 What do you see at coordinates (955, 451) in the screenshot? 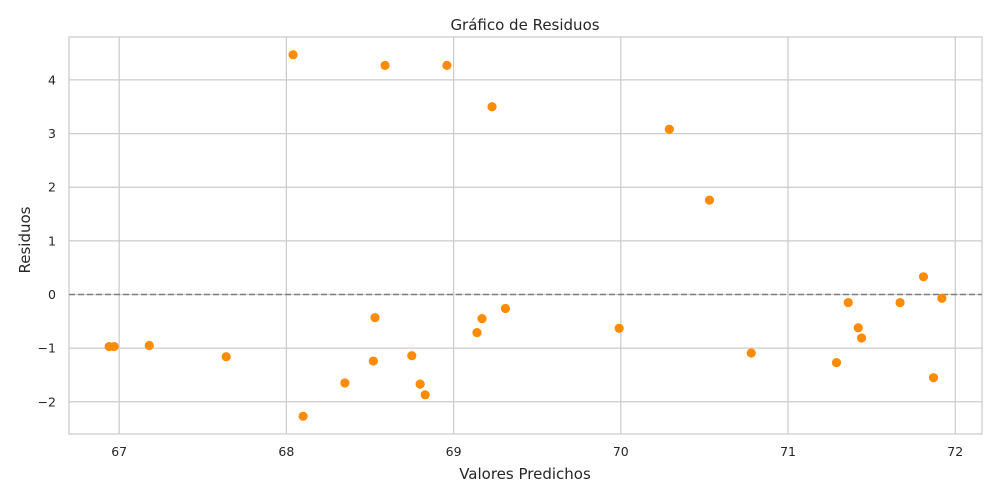
I see `x-tick-label: 72` at bounding box center [955, 451].